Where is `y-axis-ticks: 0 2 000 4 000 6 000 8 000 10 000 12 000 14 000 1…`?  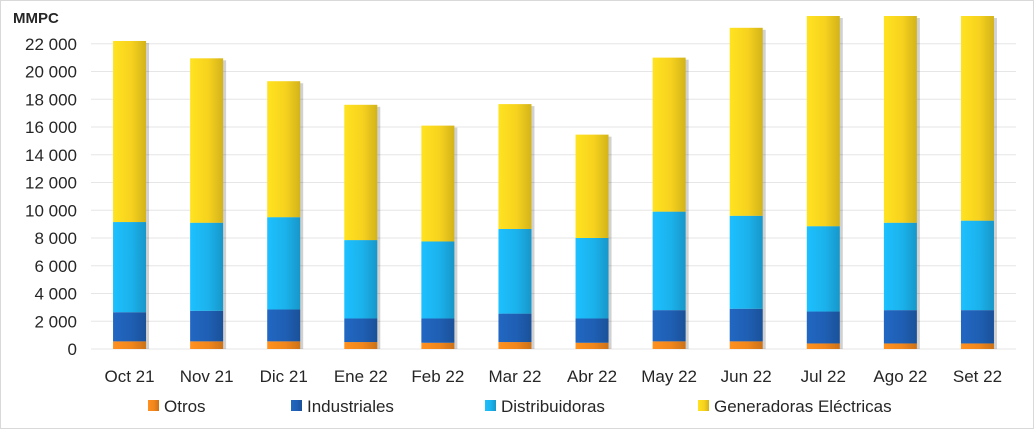
y-axis-ticks: 0 2 000 4 000 6 000 8 000 10 000 12 000 14 000 1… is located at coordinates (51, 197).